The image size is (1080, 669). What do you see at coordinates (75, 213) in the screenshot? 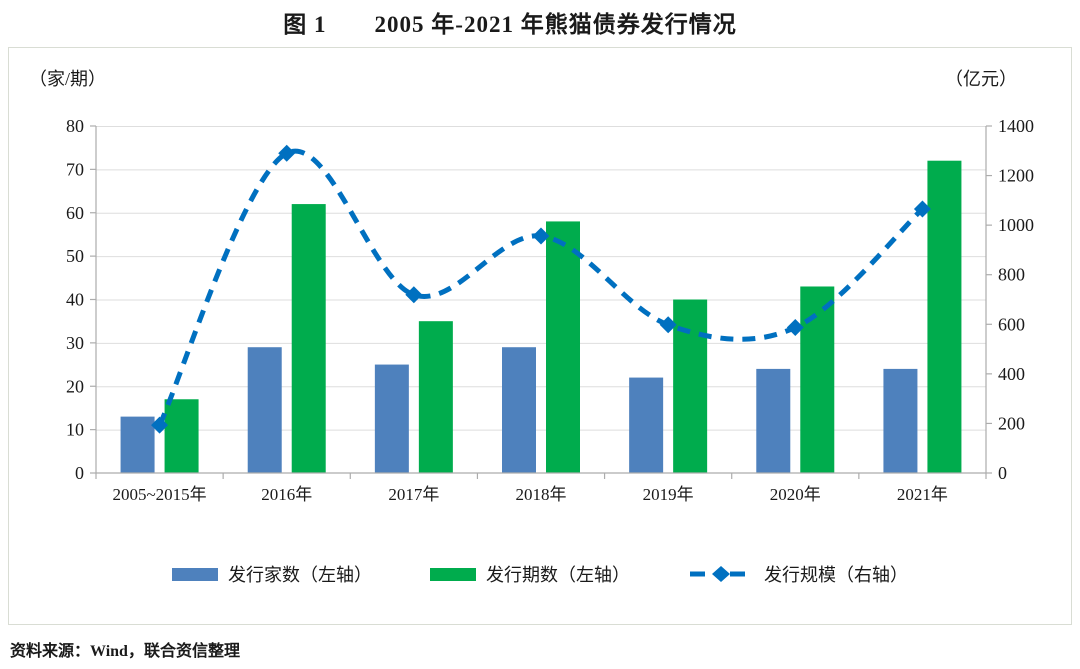
I see `left-axis-tick: 60` at bounding box center [75, 213].